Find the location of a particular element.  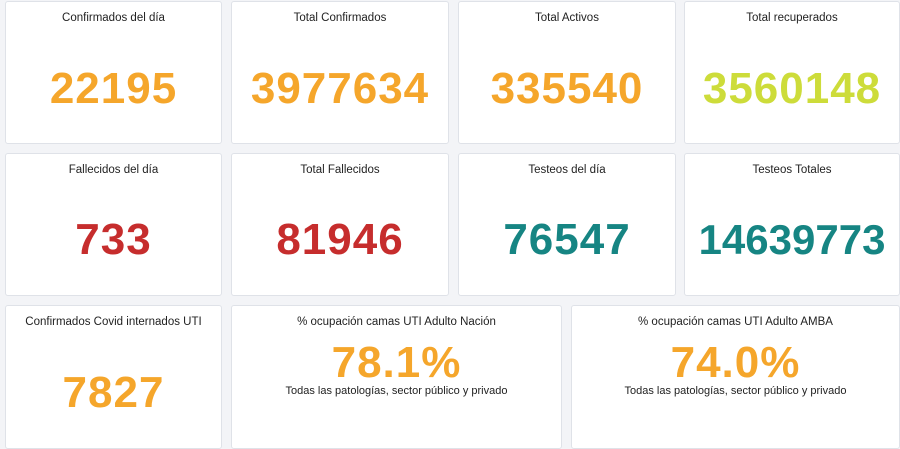

deaths-today-card: Fallecidos del día 733 is located at coordinates (113, 224).